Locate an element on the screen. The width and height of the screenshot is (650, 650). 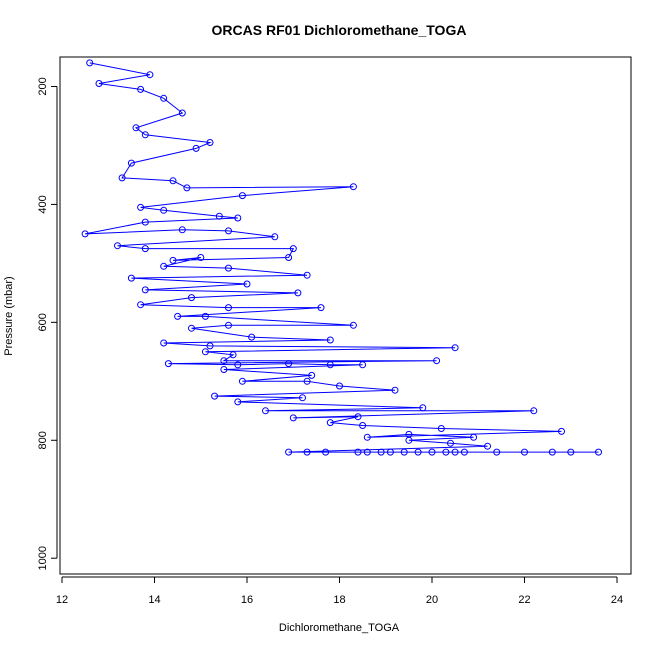
x-tick-label: 20 is located at coordinates (432, 600).